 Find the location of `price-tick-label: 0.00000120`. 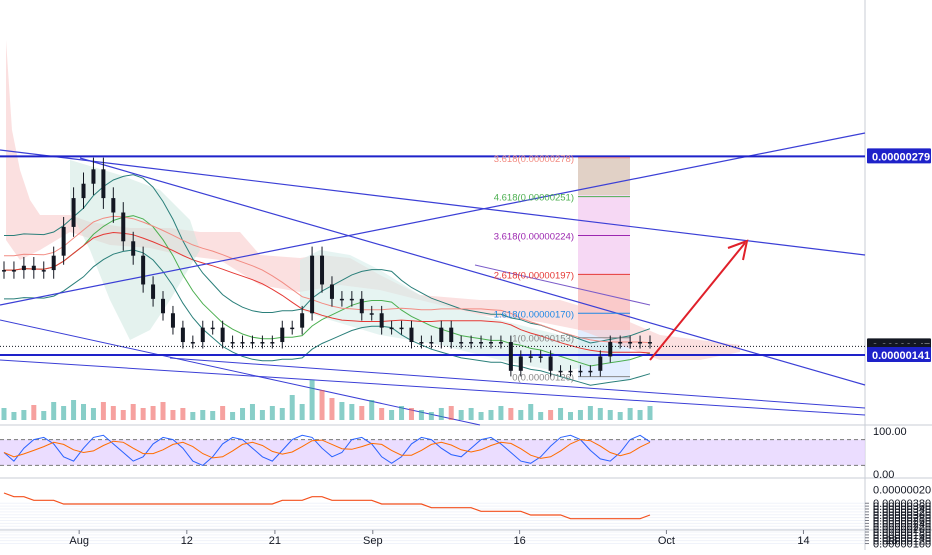

price-tick-label: 0.00000120 is located at coordinates (902, 542).